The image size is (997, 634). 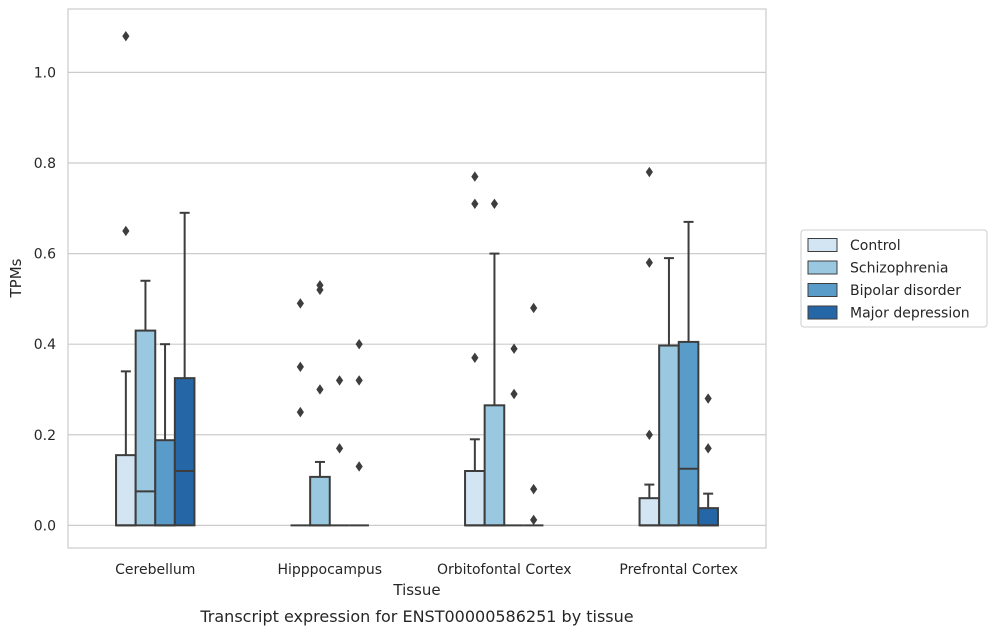 I want to click on box-schizophrenia-prefrontal-cortex, so click(x=669, y=392).